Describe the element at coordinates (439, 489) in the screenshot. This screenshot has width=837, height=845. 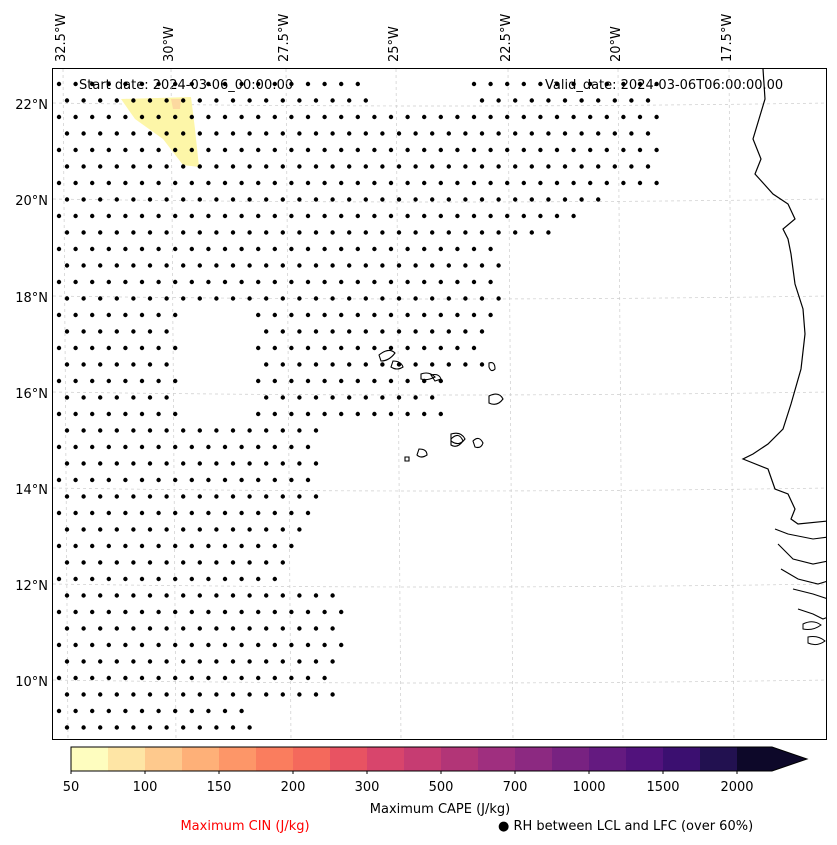
I see `parallel-line` at that location.